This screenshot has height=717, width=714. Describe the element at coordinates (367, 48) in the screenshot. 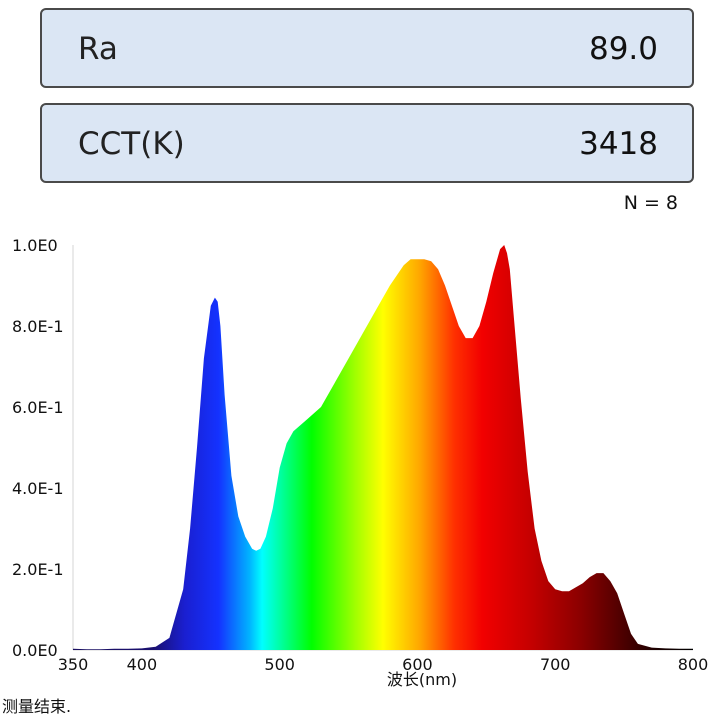

I see `ra-card: Ra 89.0` at that location.